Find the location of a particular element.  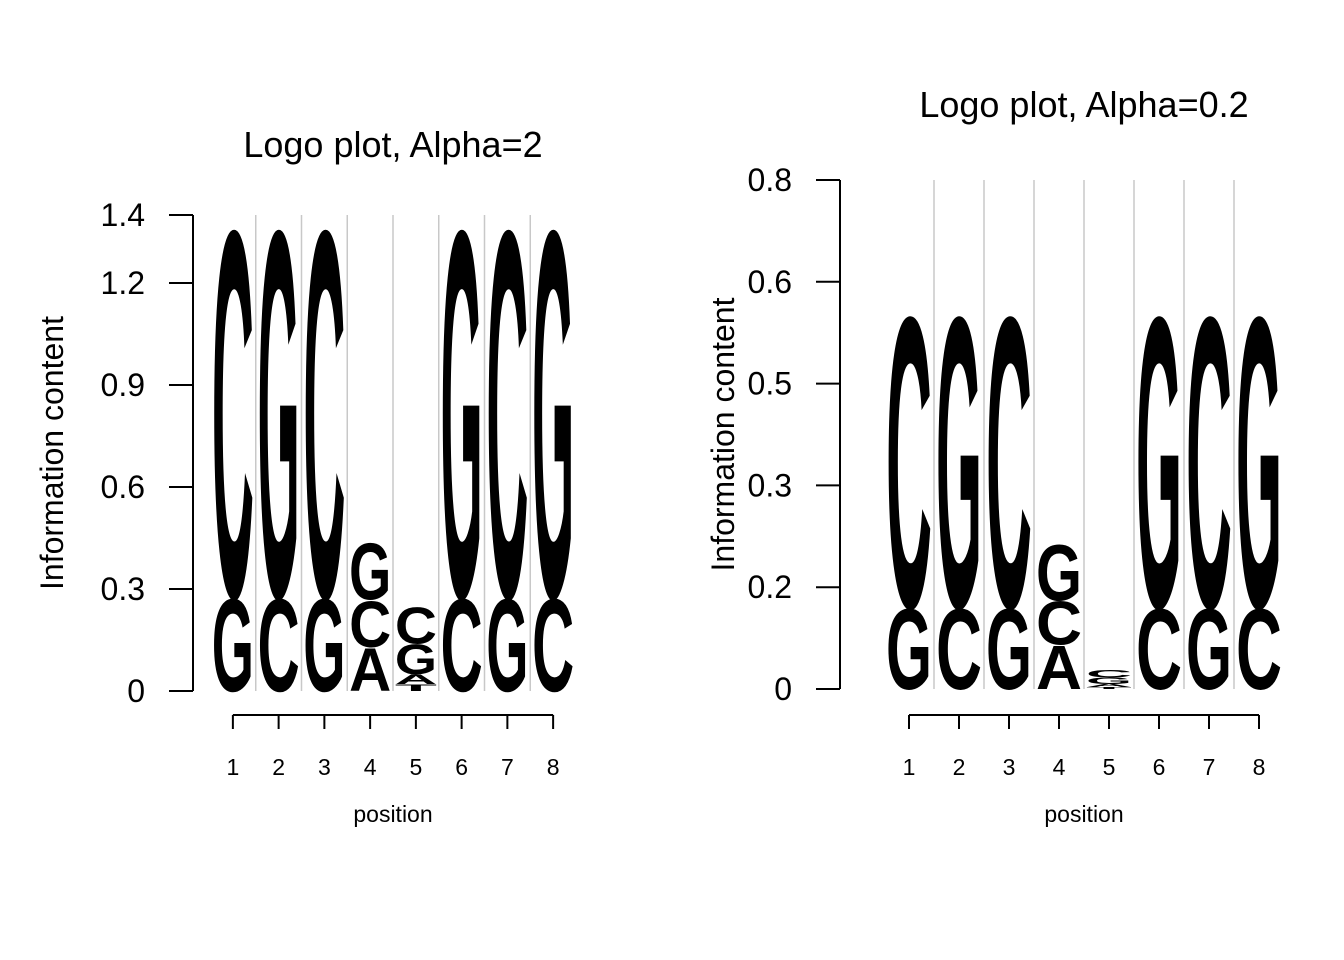

y-tick-label: 1.4 is located at coordinates (123, 215).